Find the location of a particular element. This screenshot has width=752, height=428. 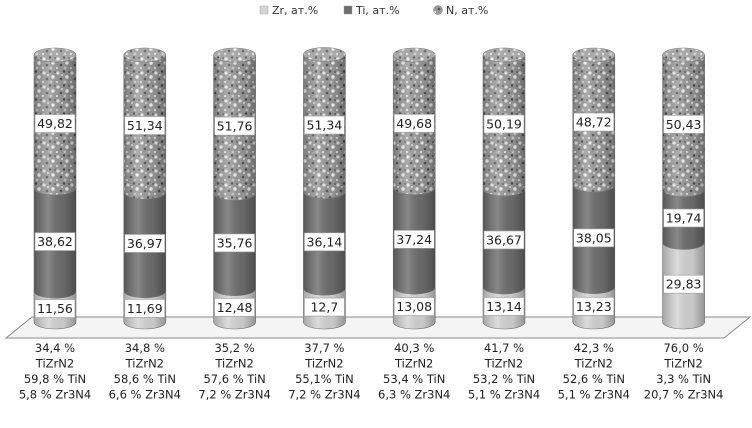

chart-floor is located at coordinates (378, 327).